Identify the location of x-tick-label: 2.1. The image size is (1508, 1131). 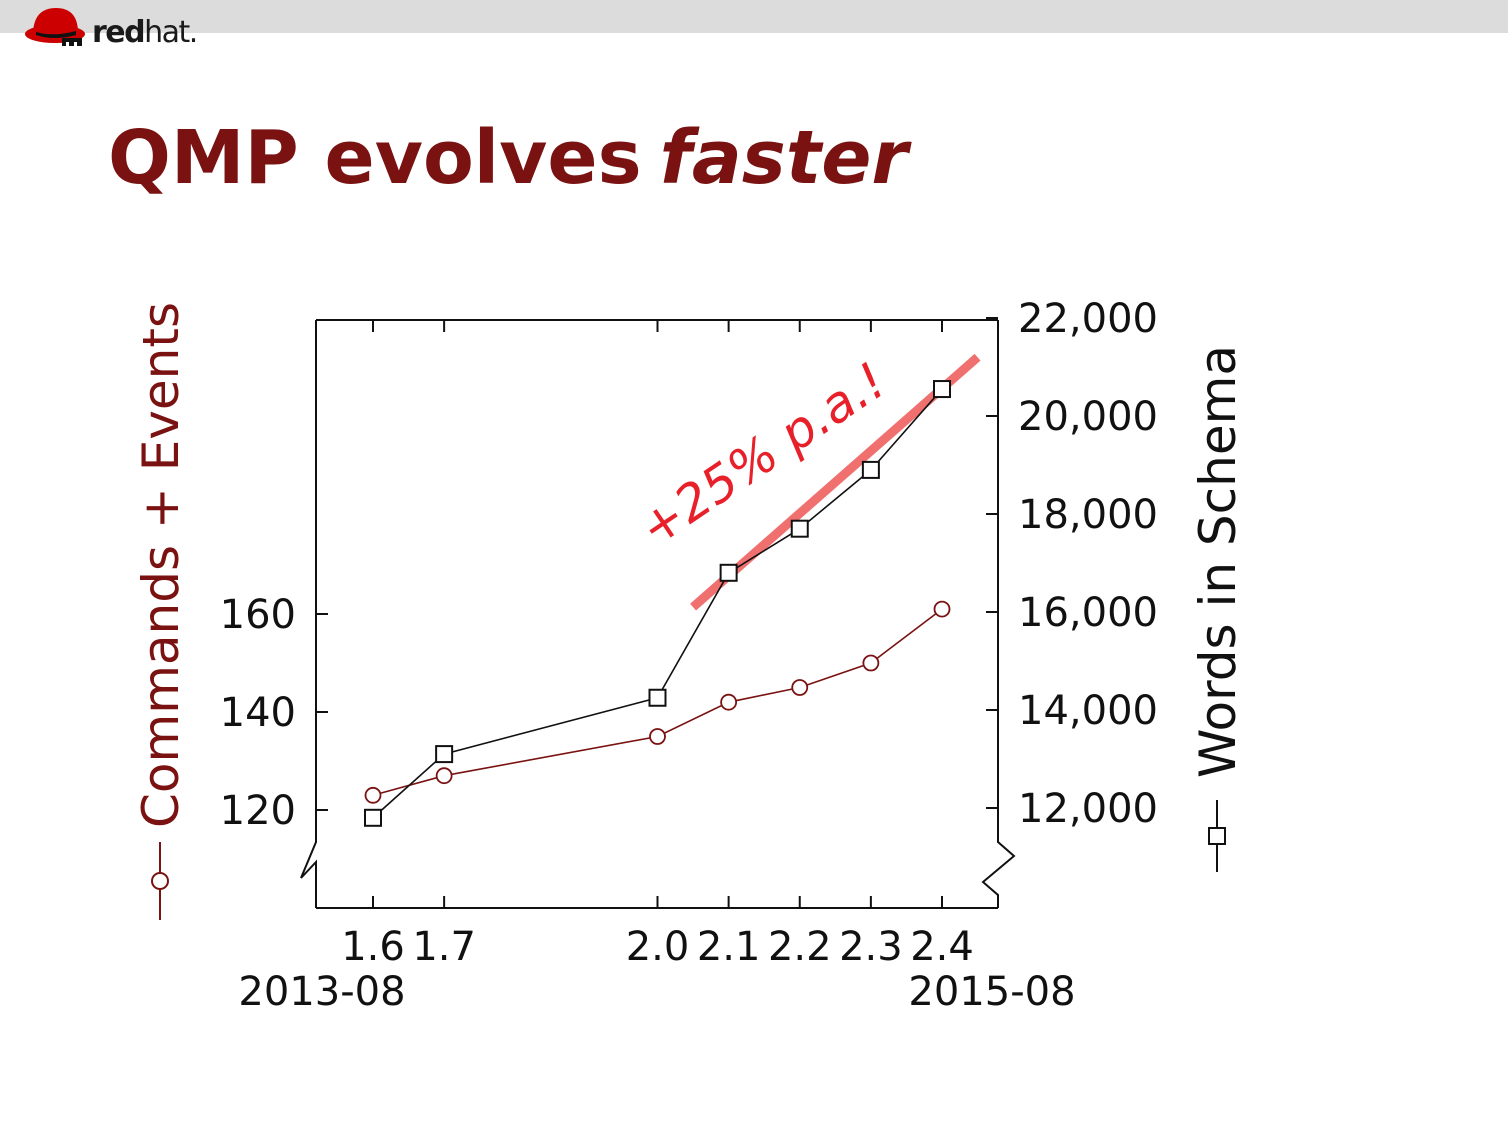
(729, 947).